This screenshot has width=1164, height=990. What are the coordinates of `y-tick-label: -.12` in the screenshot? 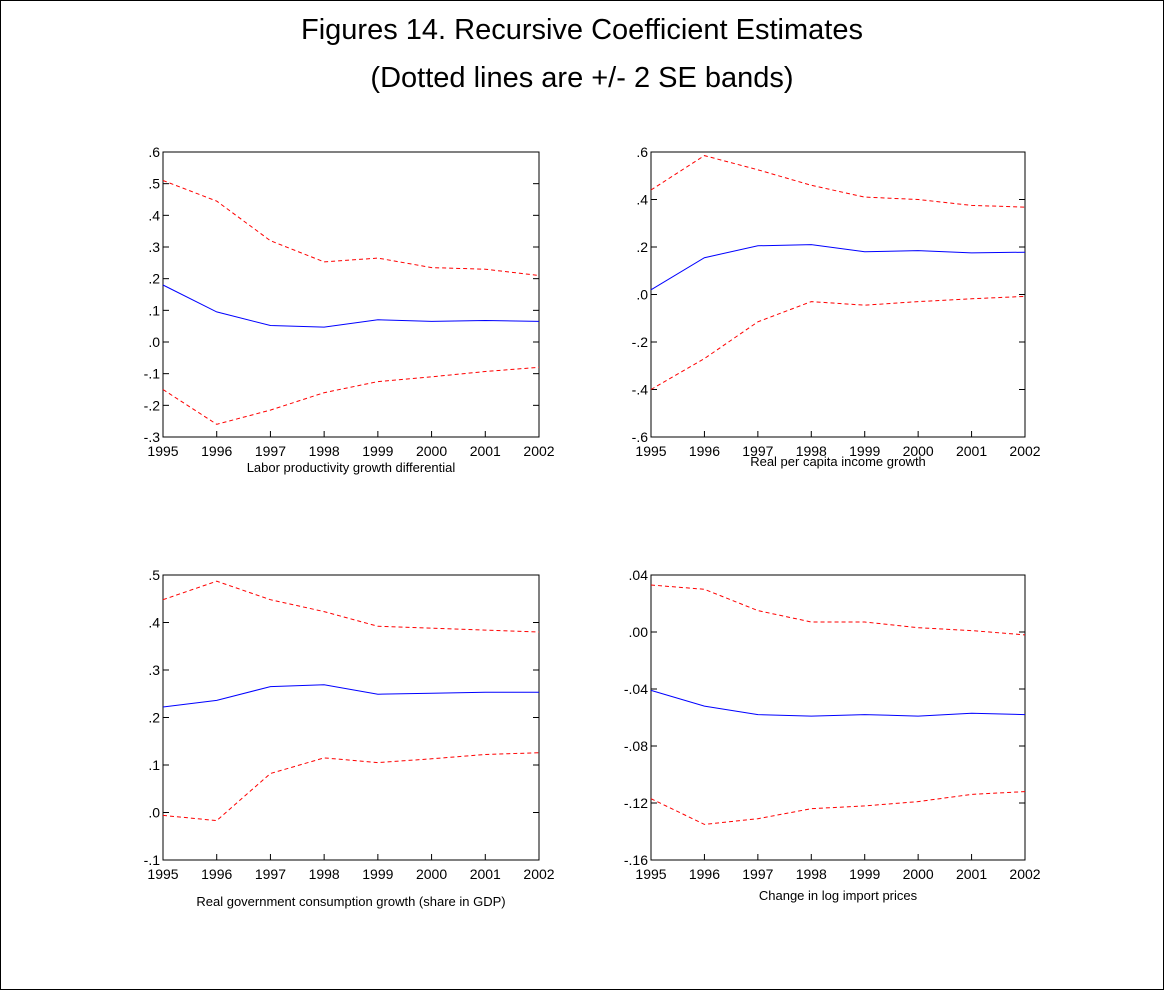 It's located at (636, 803).